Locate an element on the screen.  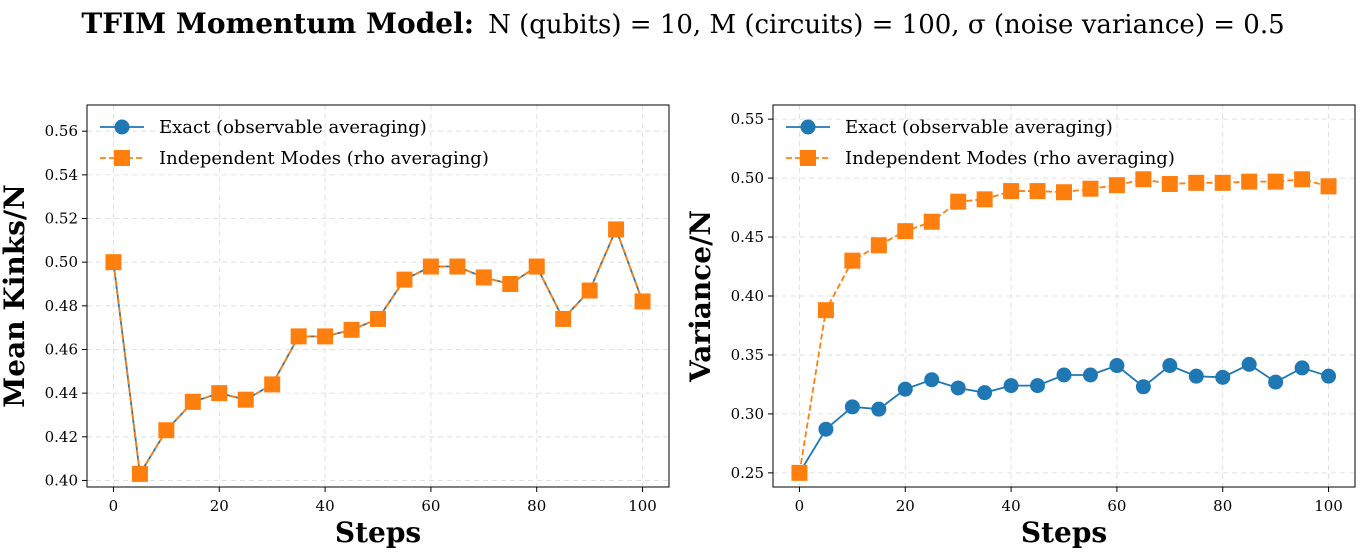
y-tick-label-6: 0.55 is located at coordinates (747, 119).